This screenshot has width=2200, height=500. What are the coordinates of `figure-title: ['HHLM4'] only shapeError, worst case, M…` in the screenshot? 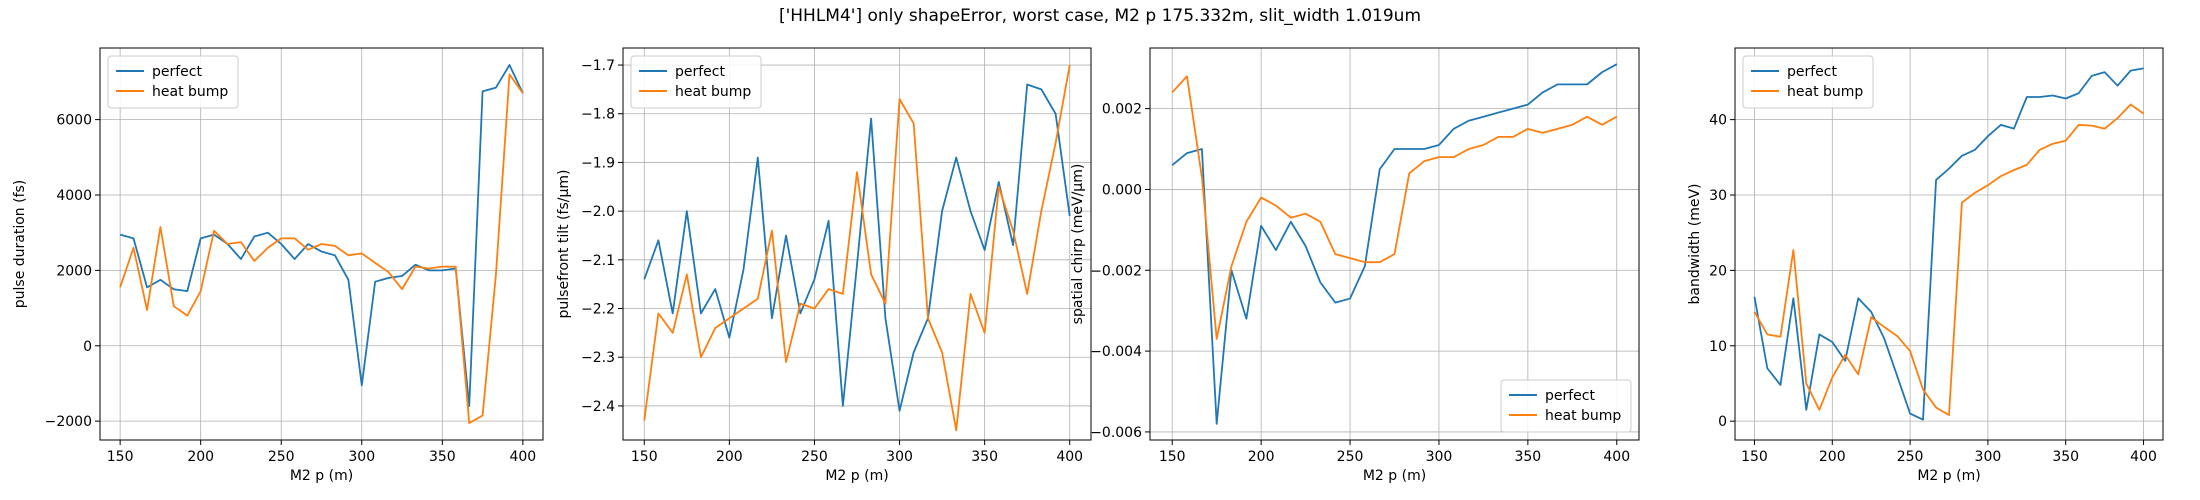 It's located at (1100, 16).